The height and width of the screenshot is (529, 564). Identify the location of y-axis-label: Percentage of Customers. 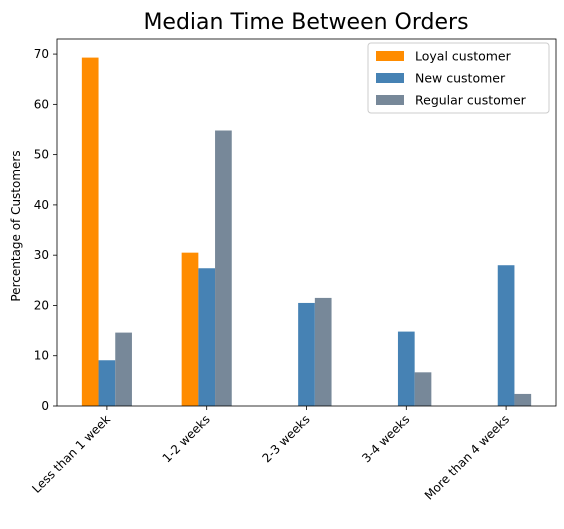
(16, 225).